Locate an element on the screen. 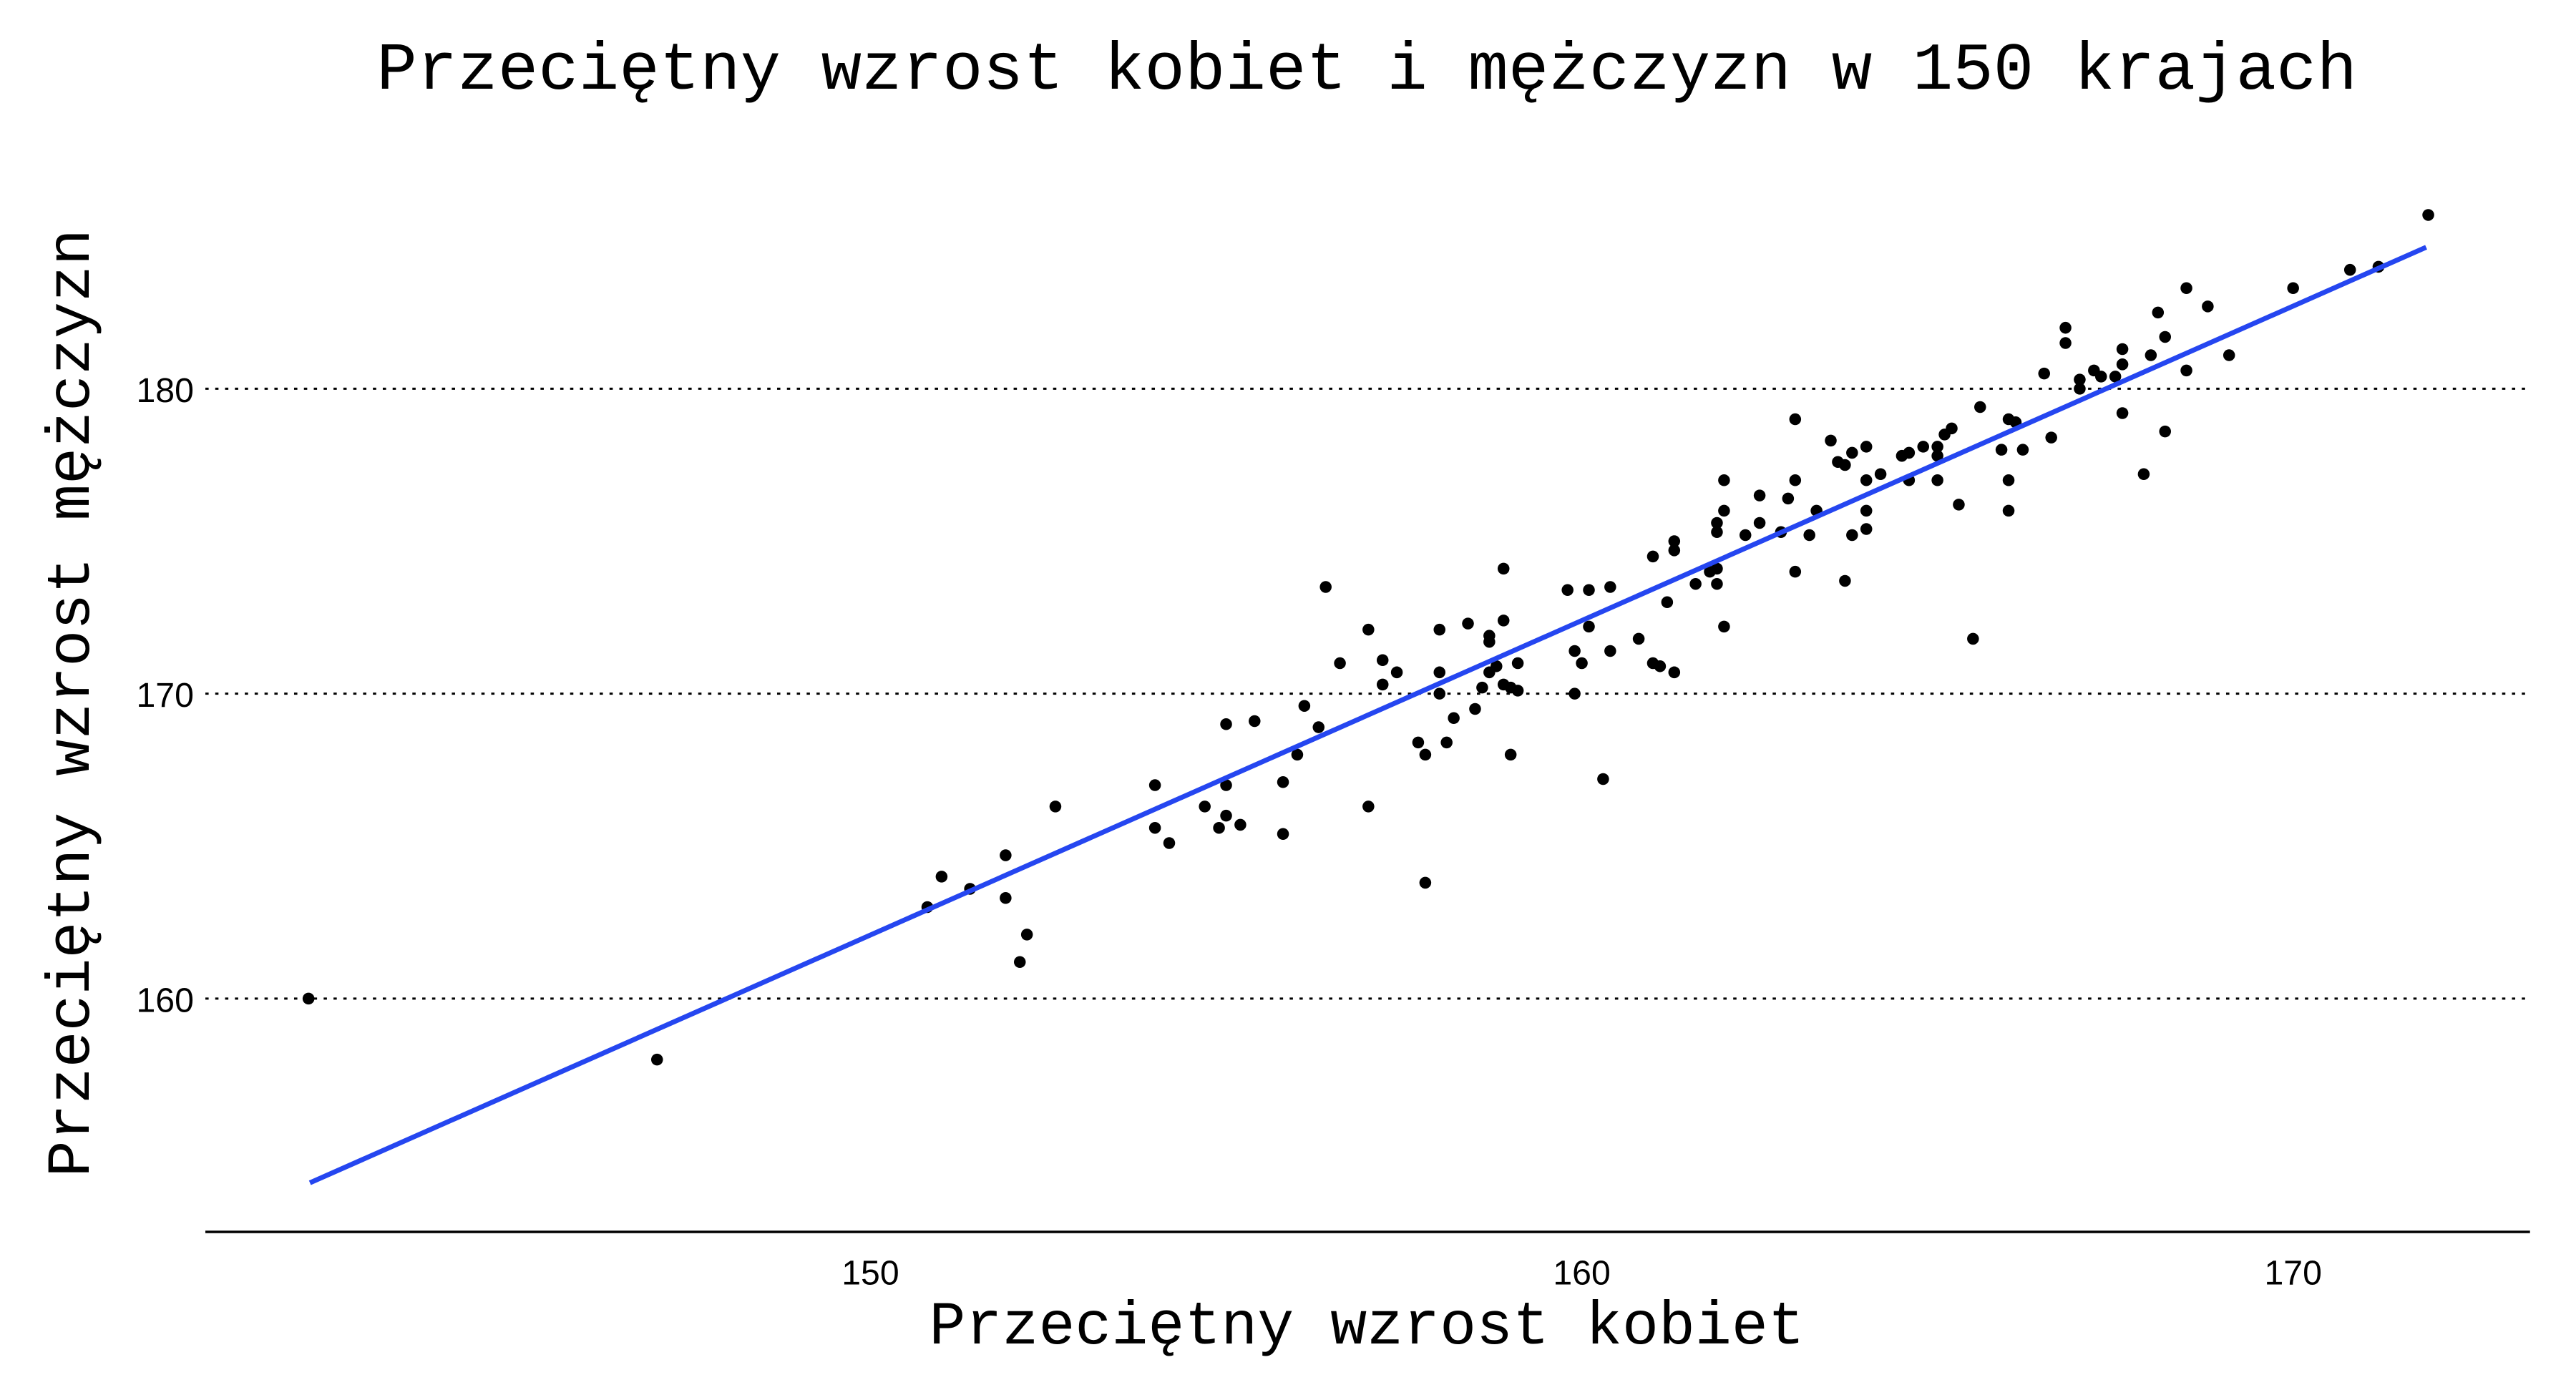 The image size is (2576, 1395). x-axis-label: Przeciętny wzrost kobiet is located at coordinates (1367, 1327).